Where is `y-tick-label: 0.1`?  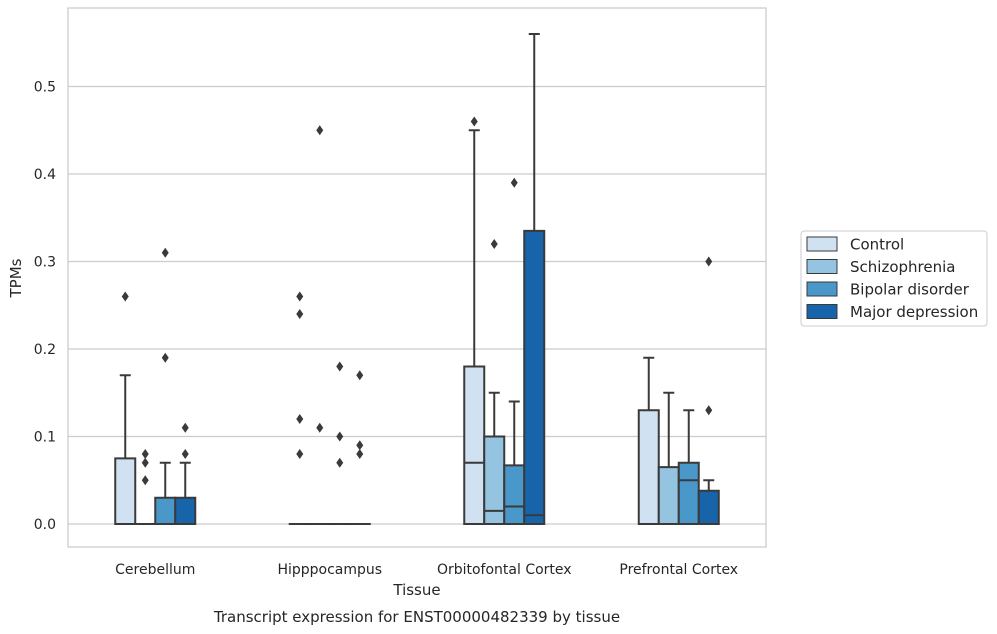 y-tick-label: 0.1 is located at coordinates (45, 438).